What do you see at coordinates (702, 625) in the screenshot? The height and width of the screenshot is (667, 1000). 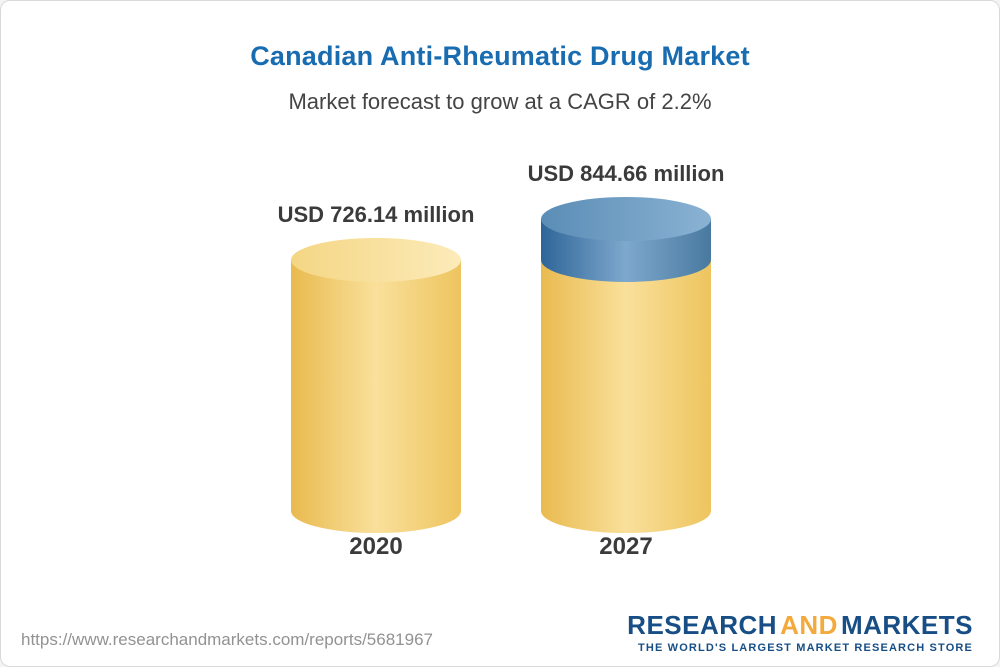 I see `logo-word-research: RESEARCH` at bounding box center [702, 625].